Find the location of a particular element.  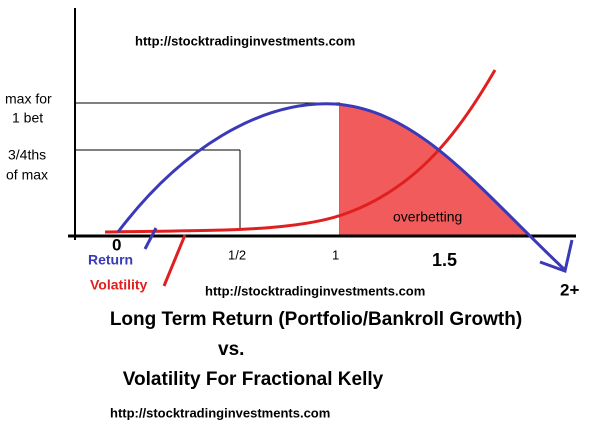

title-line: Volatility For Fractional Kelly is located at coordinates (253, 379).